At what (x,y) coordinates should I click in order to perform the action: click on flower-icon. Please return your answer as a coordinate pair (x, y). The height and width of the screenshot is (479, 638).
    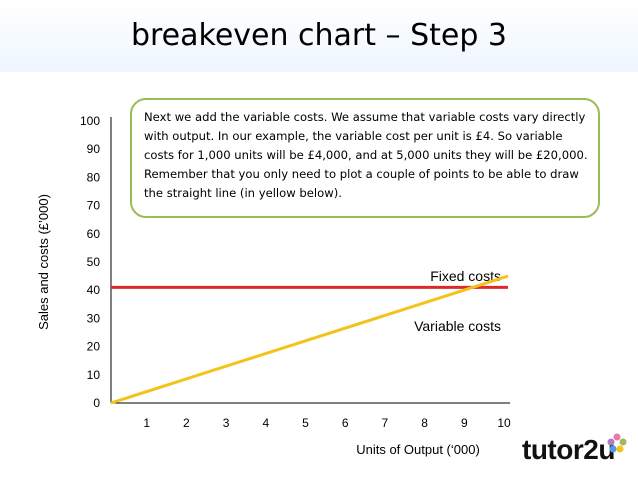
    Looking at the image, I should click on (617, 443).